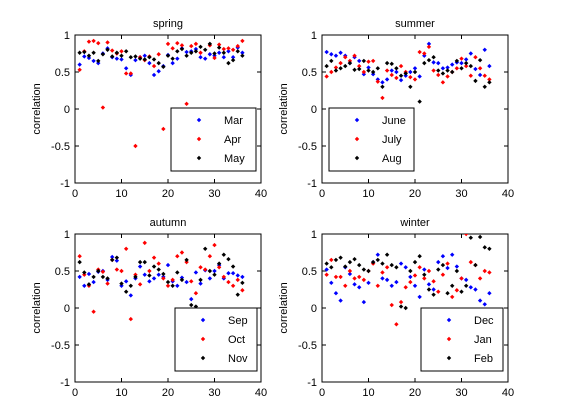  What do you see at coordinates (449, 339) in the screenshot?
I see `legend-marker-jan` at bounding box center [449, 339].